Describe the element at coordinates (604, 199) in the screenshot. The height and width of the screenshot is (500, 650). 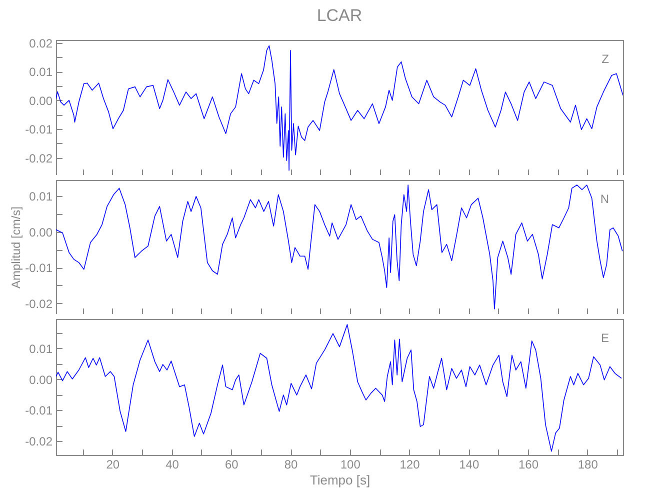
I see `annotation: N` at that location.